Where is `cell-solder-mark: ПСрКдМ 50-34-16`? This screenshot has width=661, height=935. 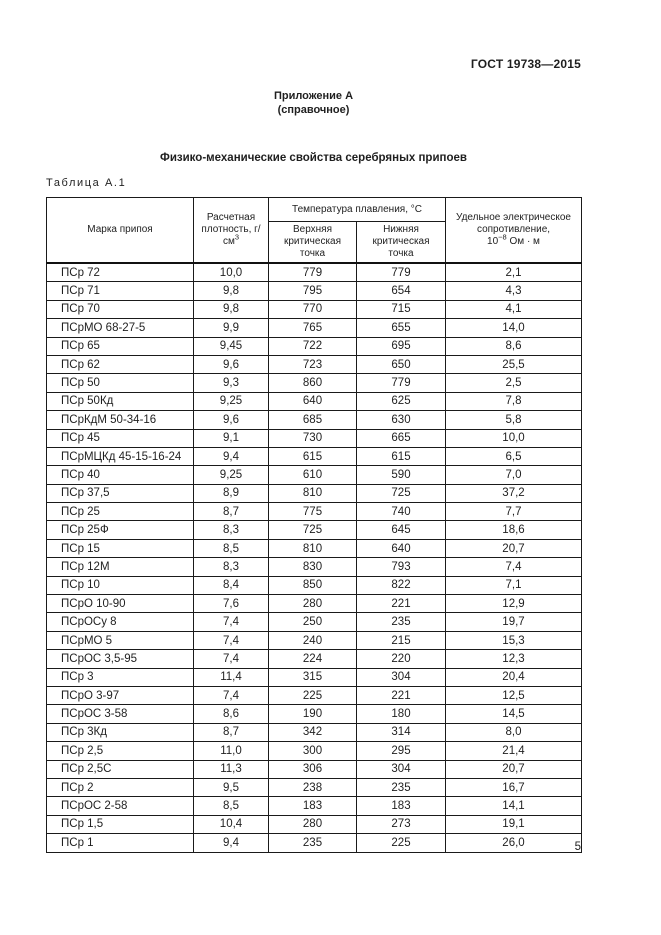
cell-solder-mark: ПСрКдМ 50-34-16 is located at coordinates (120, 420).